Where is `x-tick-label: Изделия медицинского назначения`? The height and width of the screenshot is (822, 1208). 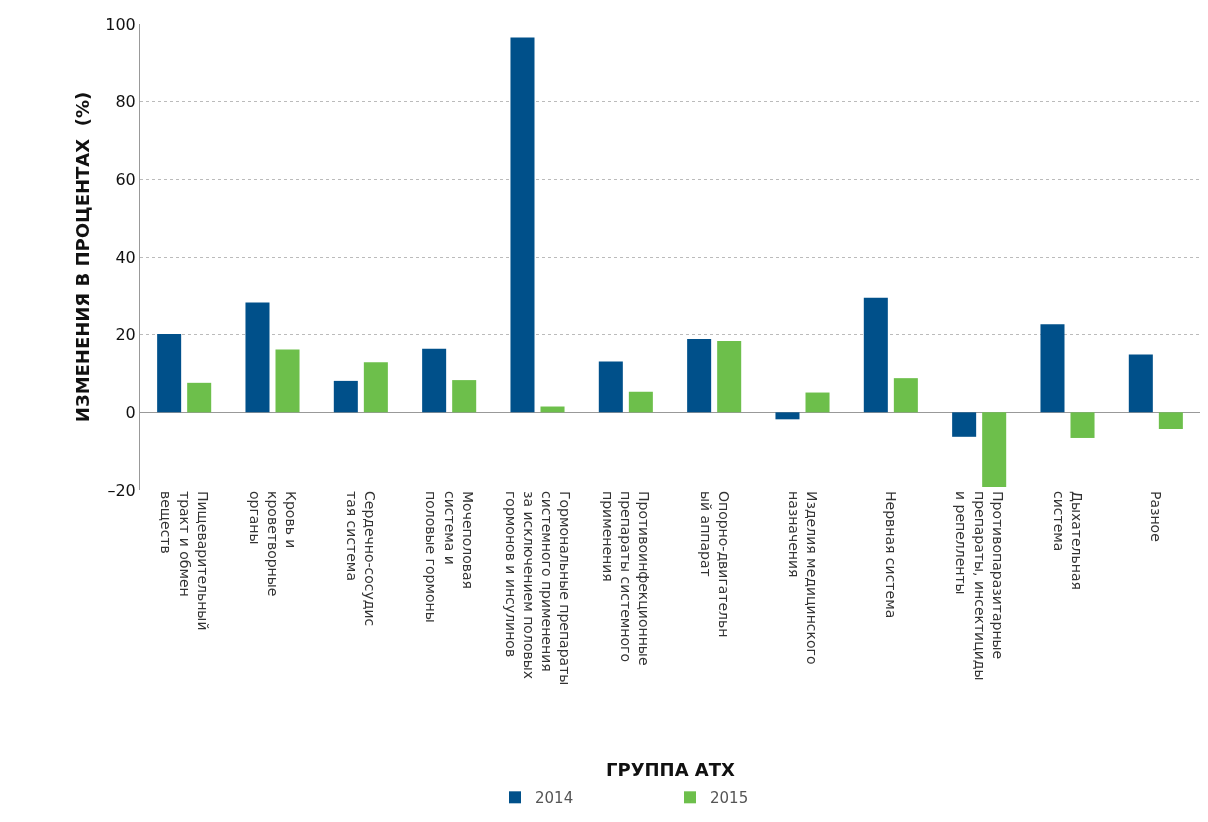 x-tick-label: Изделия медицинского назначения is located at coordinates (803, 578).